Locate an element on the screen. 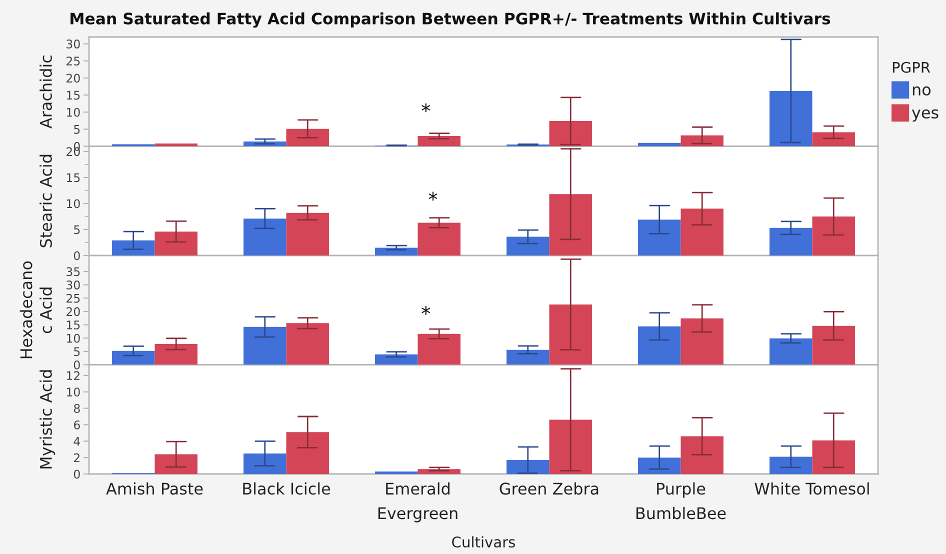 This screenshot has width=946, height=554. x-tick-label: Amish Paste is located at coordinates (154, 488).